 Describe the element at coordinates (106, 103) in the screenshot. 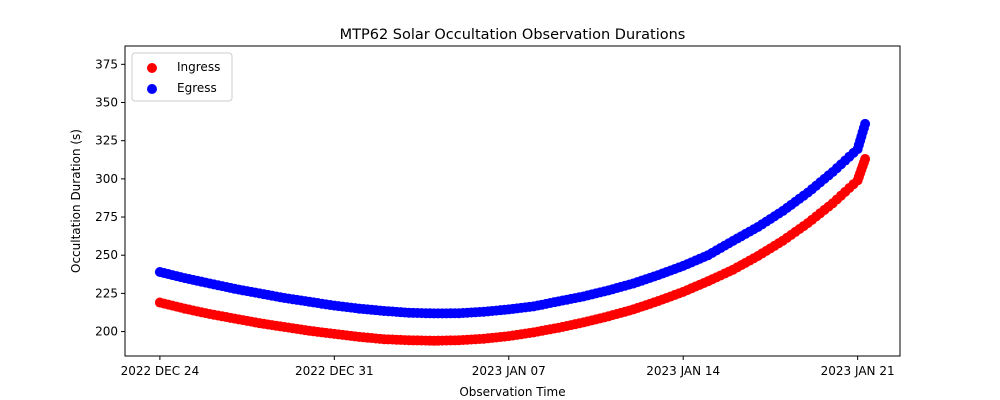

I see `y-tick-label: 350` at that location.